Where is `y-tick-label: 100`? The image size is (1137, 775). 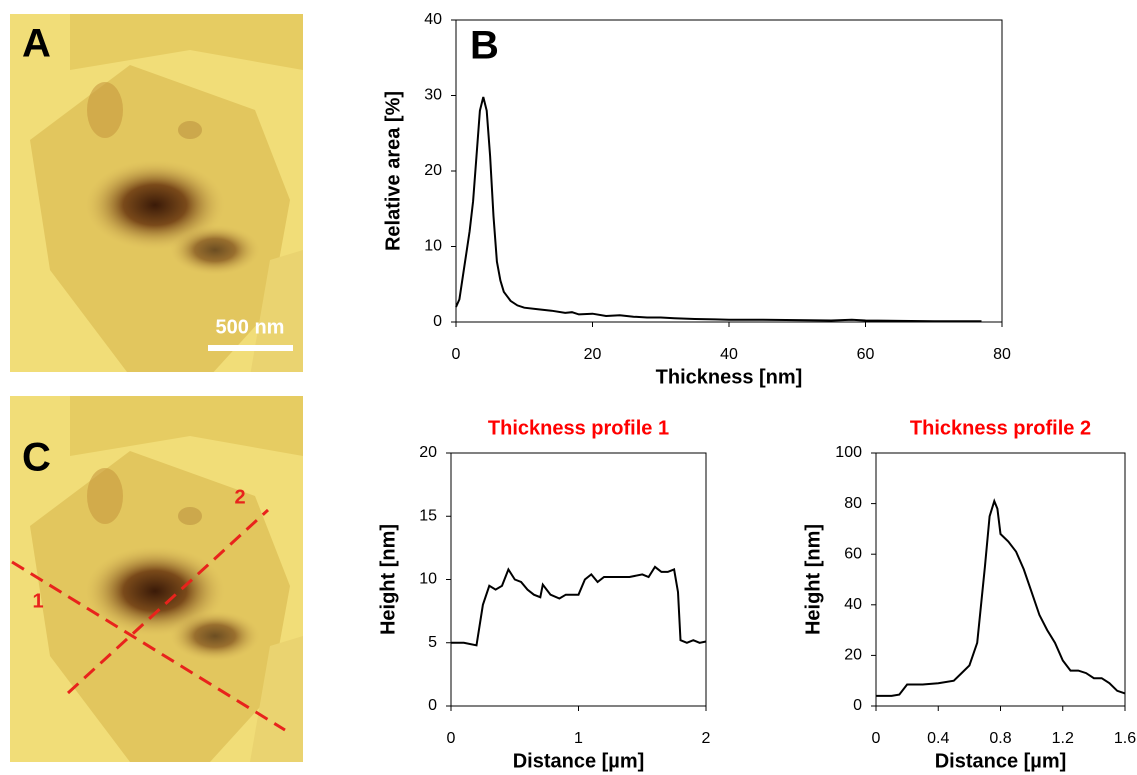
y-tick-label: 100 is located at coordinates (848, 452).